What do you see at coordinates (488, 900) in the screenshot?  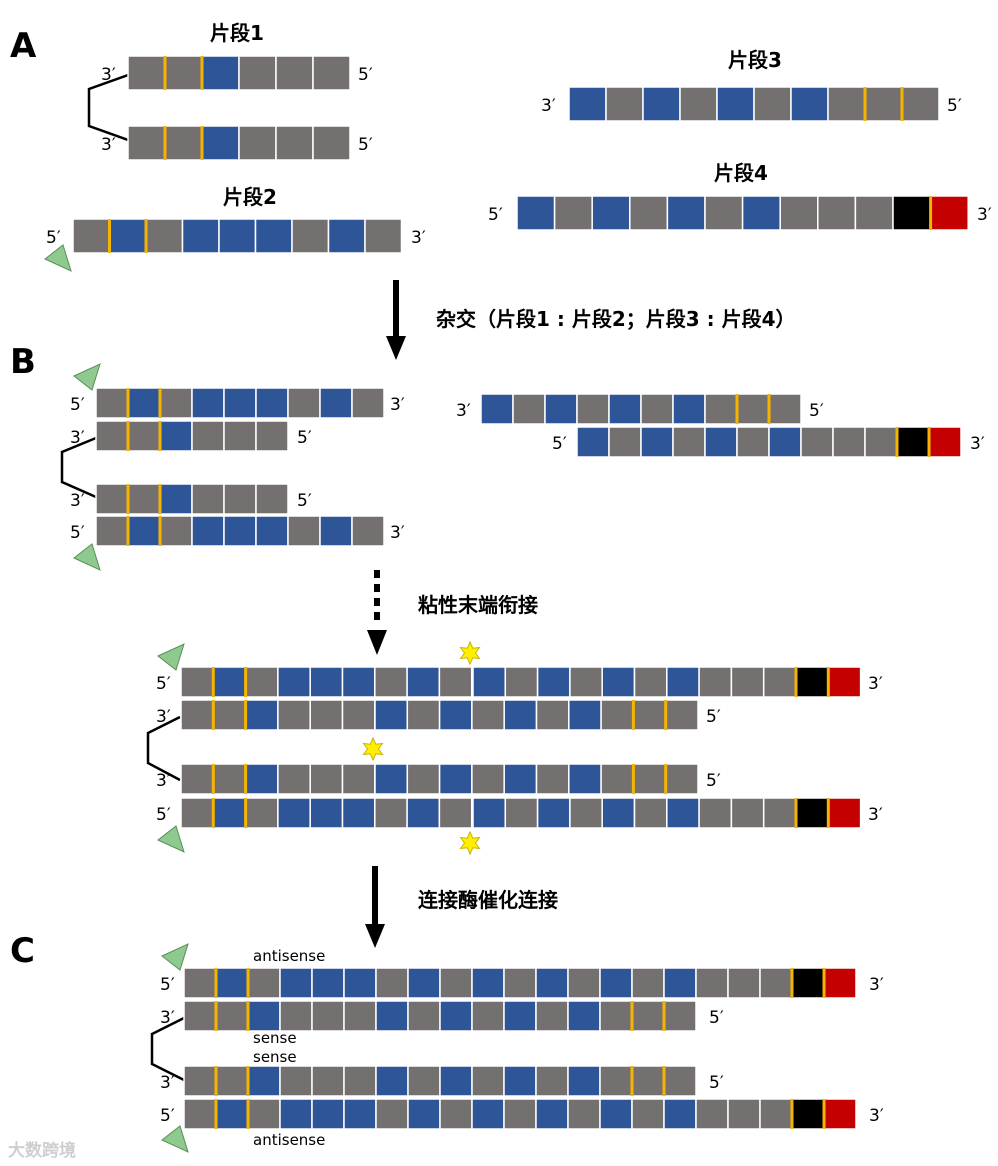 I see `step-ligase-label: 连接酶催化连接` at bounding box center [488, 900].